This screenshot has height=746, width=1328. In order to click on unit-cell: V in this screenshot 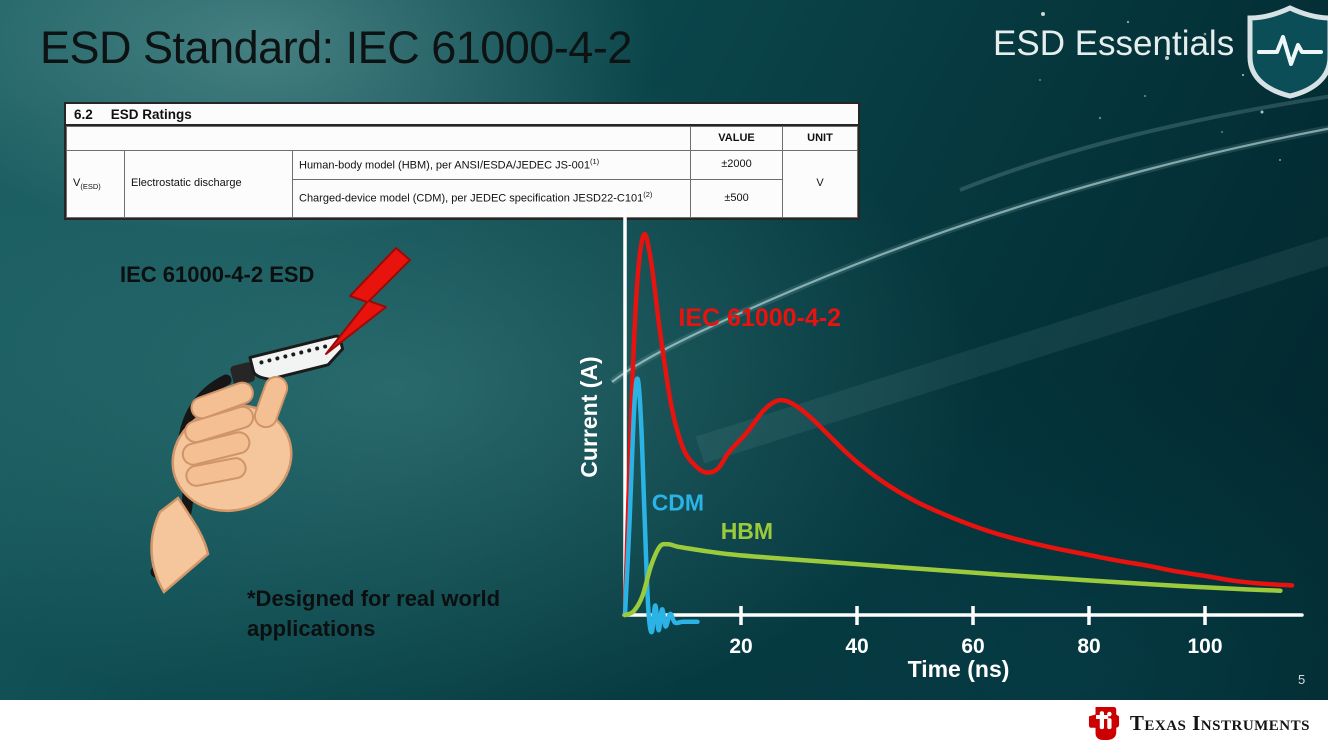, I will do `click(820, 184)`.